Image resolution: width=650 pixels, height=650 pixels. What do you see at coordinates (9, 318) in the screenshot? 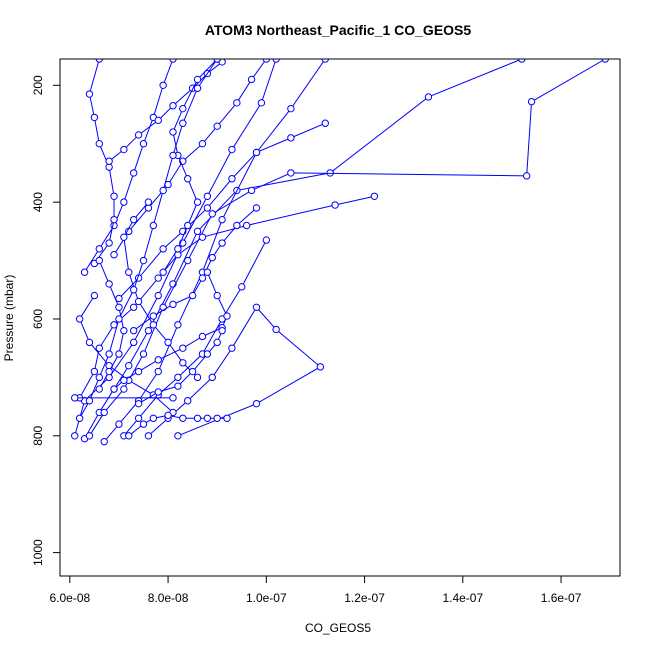
I see `y-axis-label: Pressure (mbar)` at bounding box center [9, 318].